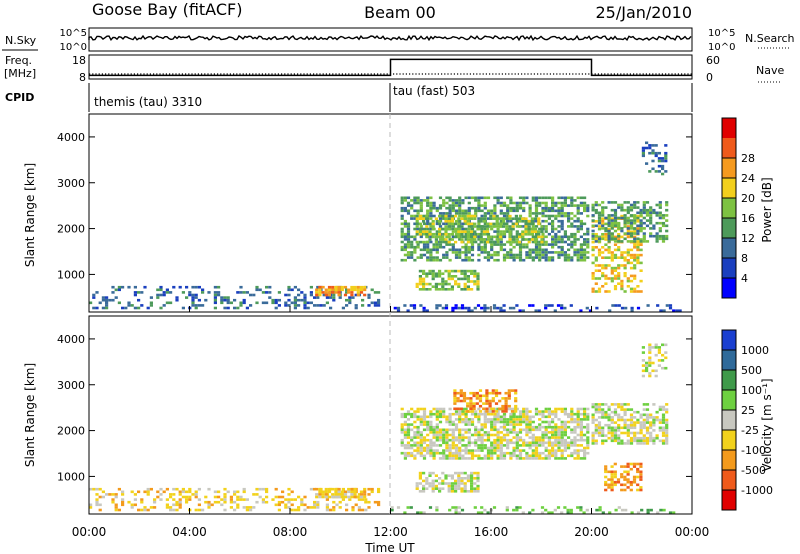 The height and width of the screenshot is (554, 800). I want to click on colorbar-tick-label: 500, so click(751, 370).